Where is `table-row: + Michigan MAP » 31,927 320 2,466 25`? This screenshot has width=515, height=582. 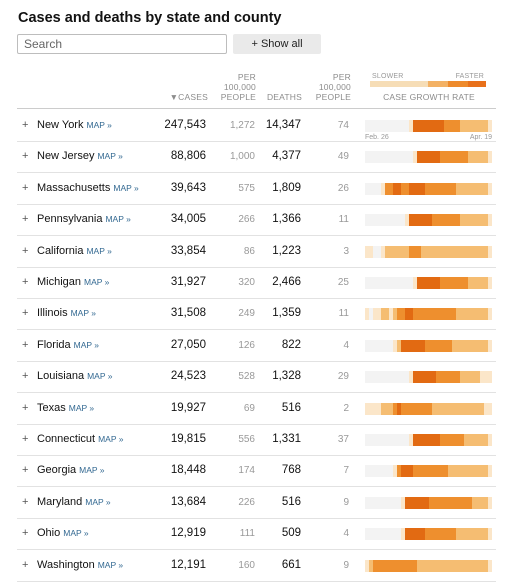 table-row: + Michigan MAP » 31,927 320 2,466 25 is located at coordinates (256, 283).